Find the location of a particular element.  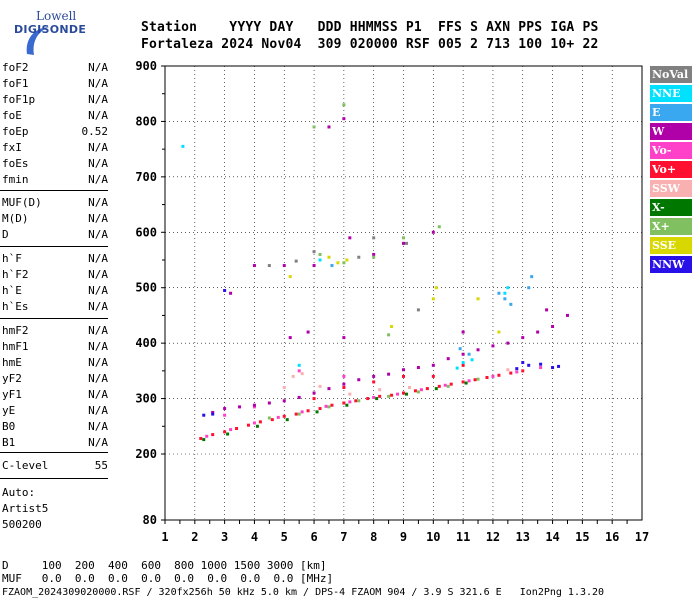

param-name: hmF1 is located at coordinates (15, 346).